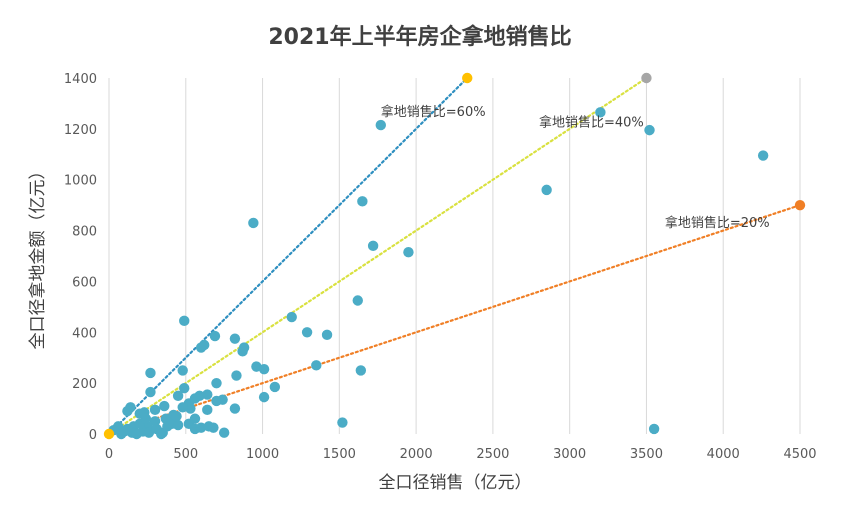 The width and height of the screenshot is (841, 521). Describe the element at coordinates (80, 79) in the screenshot. I see `y-tick-label: 1400` at that location.